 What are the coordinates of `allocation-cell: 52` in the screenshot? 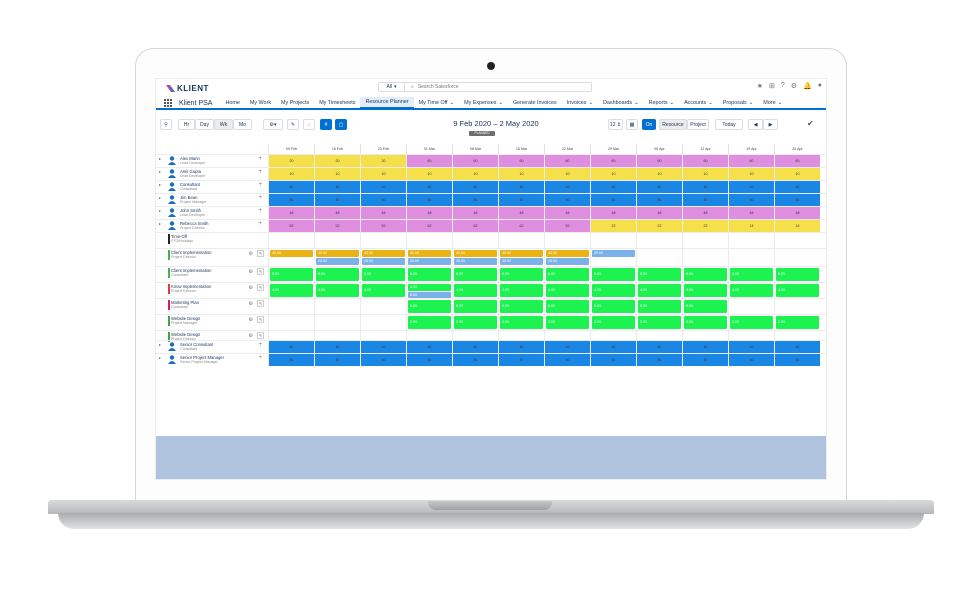 It's located at (337, 226).